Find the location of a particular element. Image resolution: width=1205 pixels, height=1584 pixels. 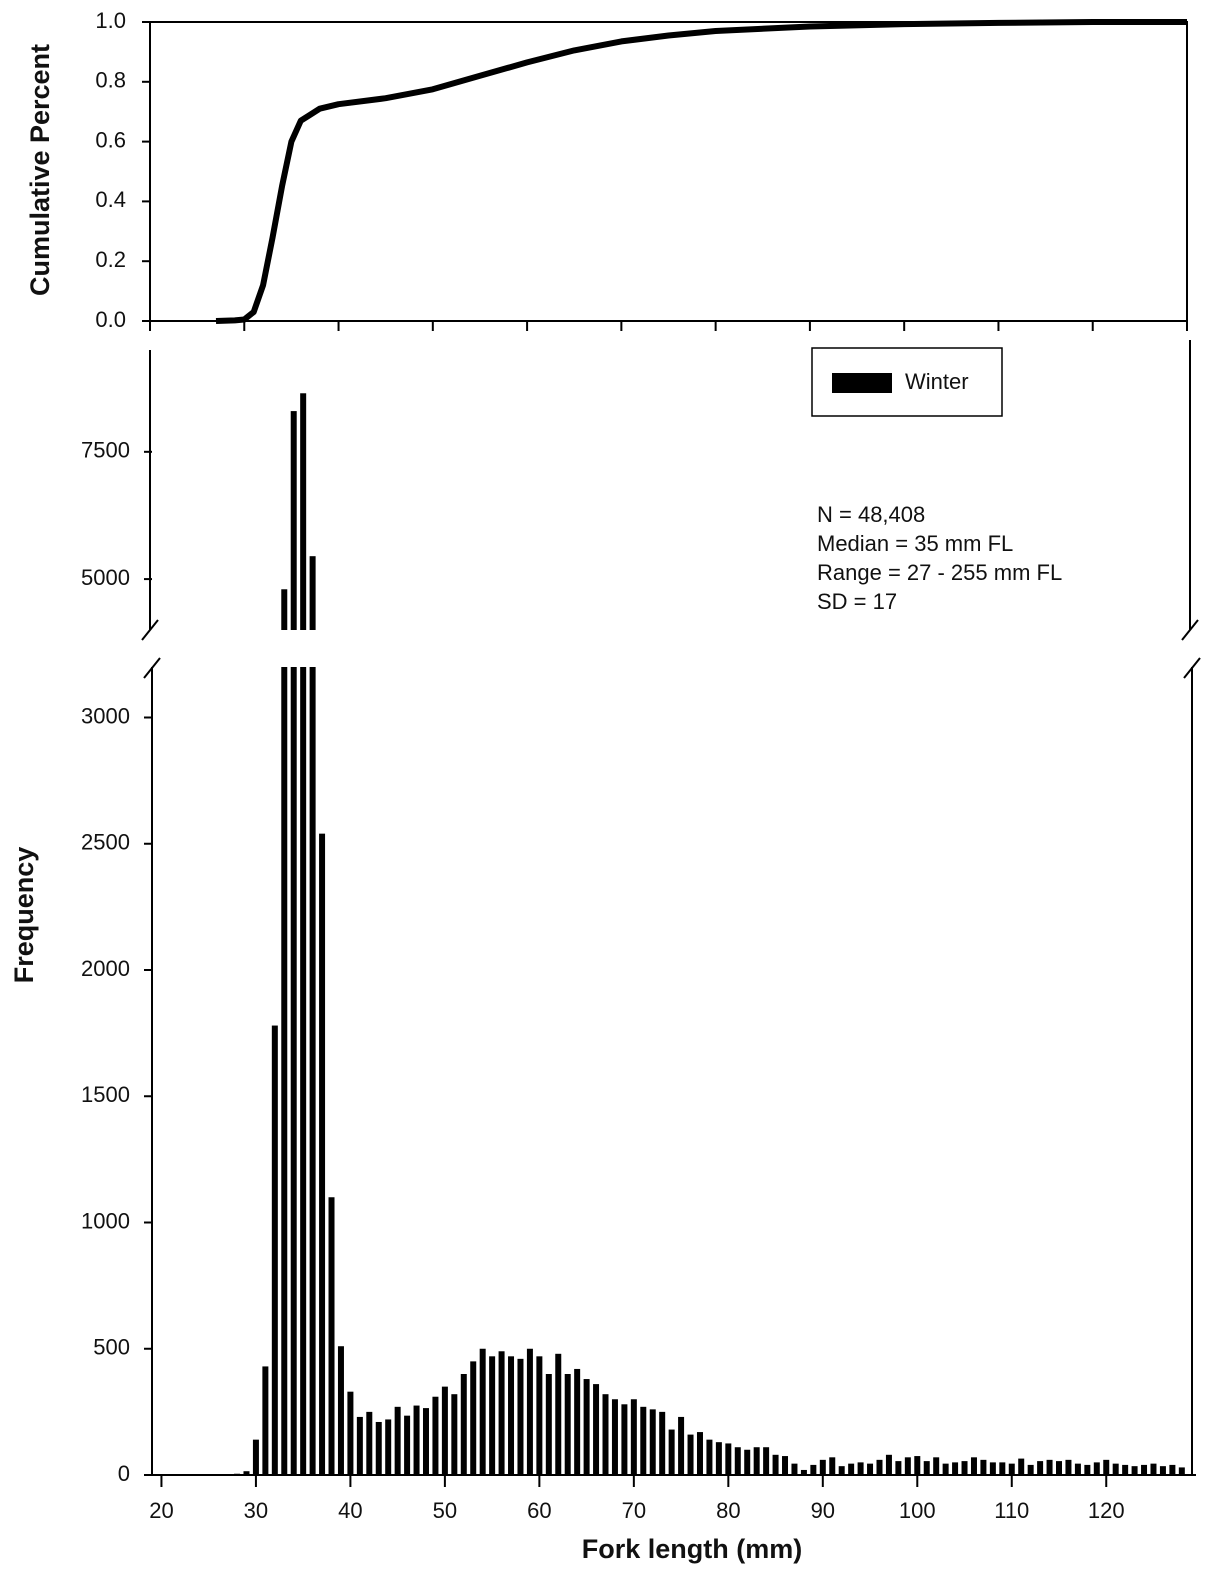

x-tick-label: 30 is located at coordinates (256, 1510).